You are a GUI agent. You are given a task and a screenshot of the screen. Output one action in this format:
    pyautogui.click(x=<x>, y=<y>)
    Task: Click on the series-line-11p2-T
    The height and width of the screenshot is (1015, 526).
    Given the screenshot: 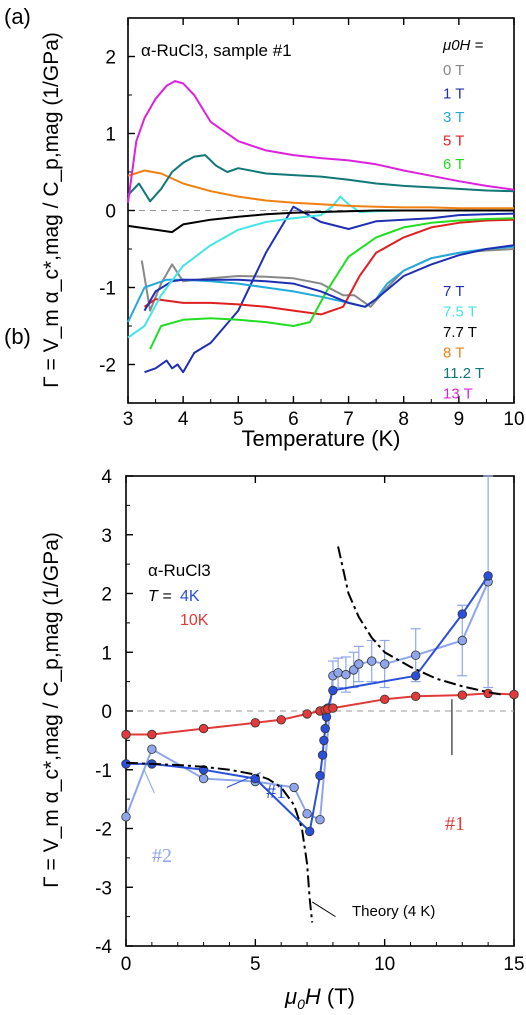 What is the action you would take?
    pyautogui.click(x=321, y=178)
    